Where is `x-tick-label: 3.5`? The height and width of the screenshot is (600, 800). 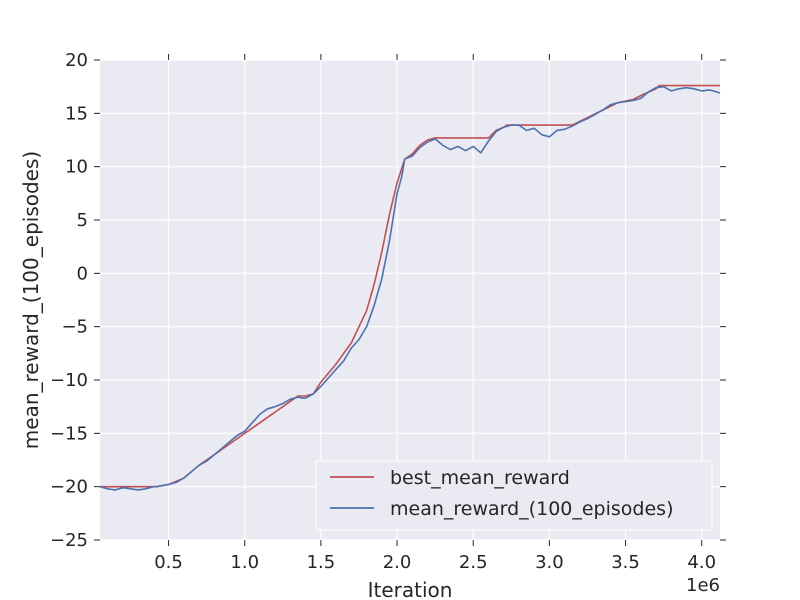 x-tick-label: 3.5 is located at coordinates (625, 562).